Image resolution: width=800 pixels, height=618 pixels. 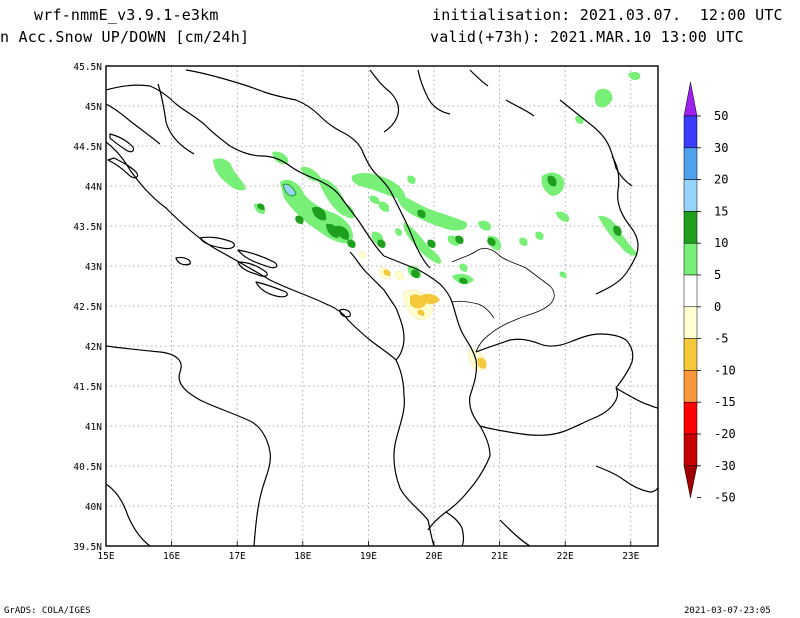 I want to click on variable-title: n Acc.Snow UP/DOWN [cm/24h], so click(x=125, y=37).